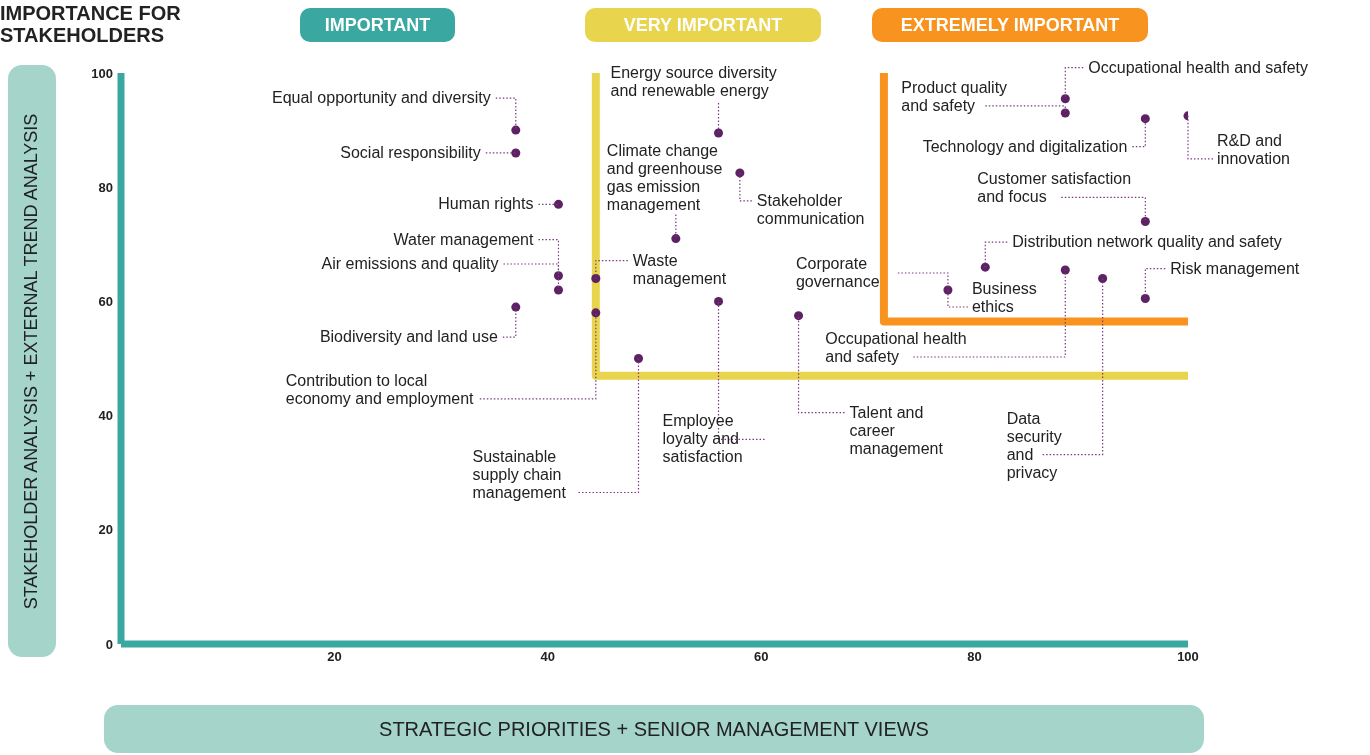  What do you see at coordinates (1188, 657) in the screenshot?
I see `x-tick-label: 100` at bounding box center [1188, 657].